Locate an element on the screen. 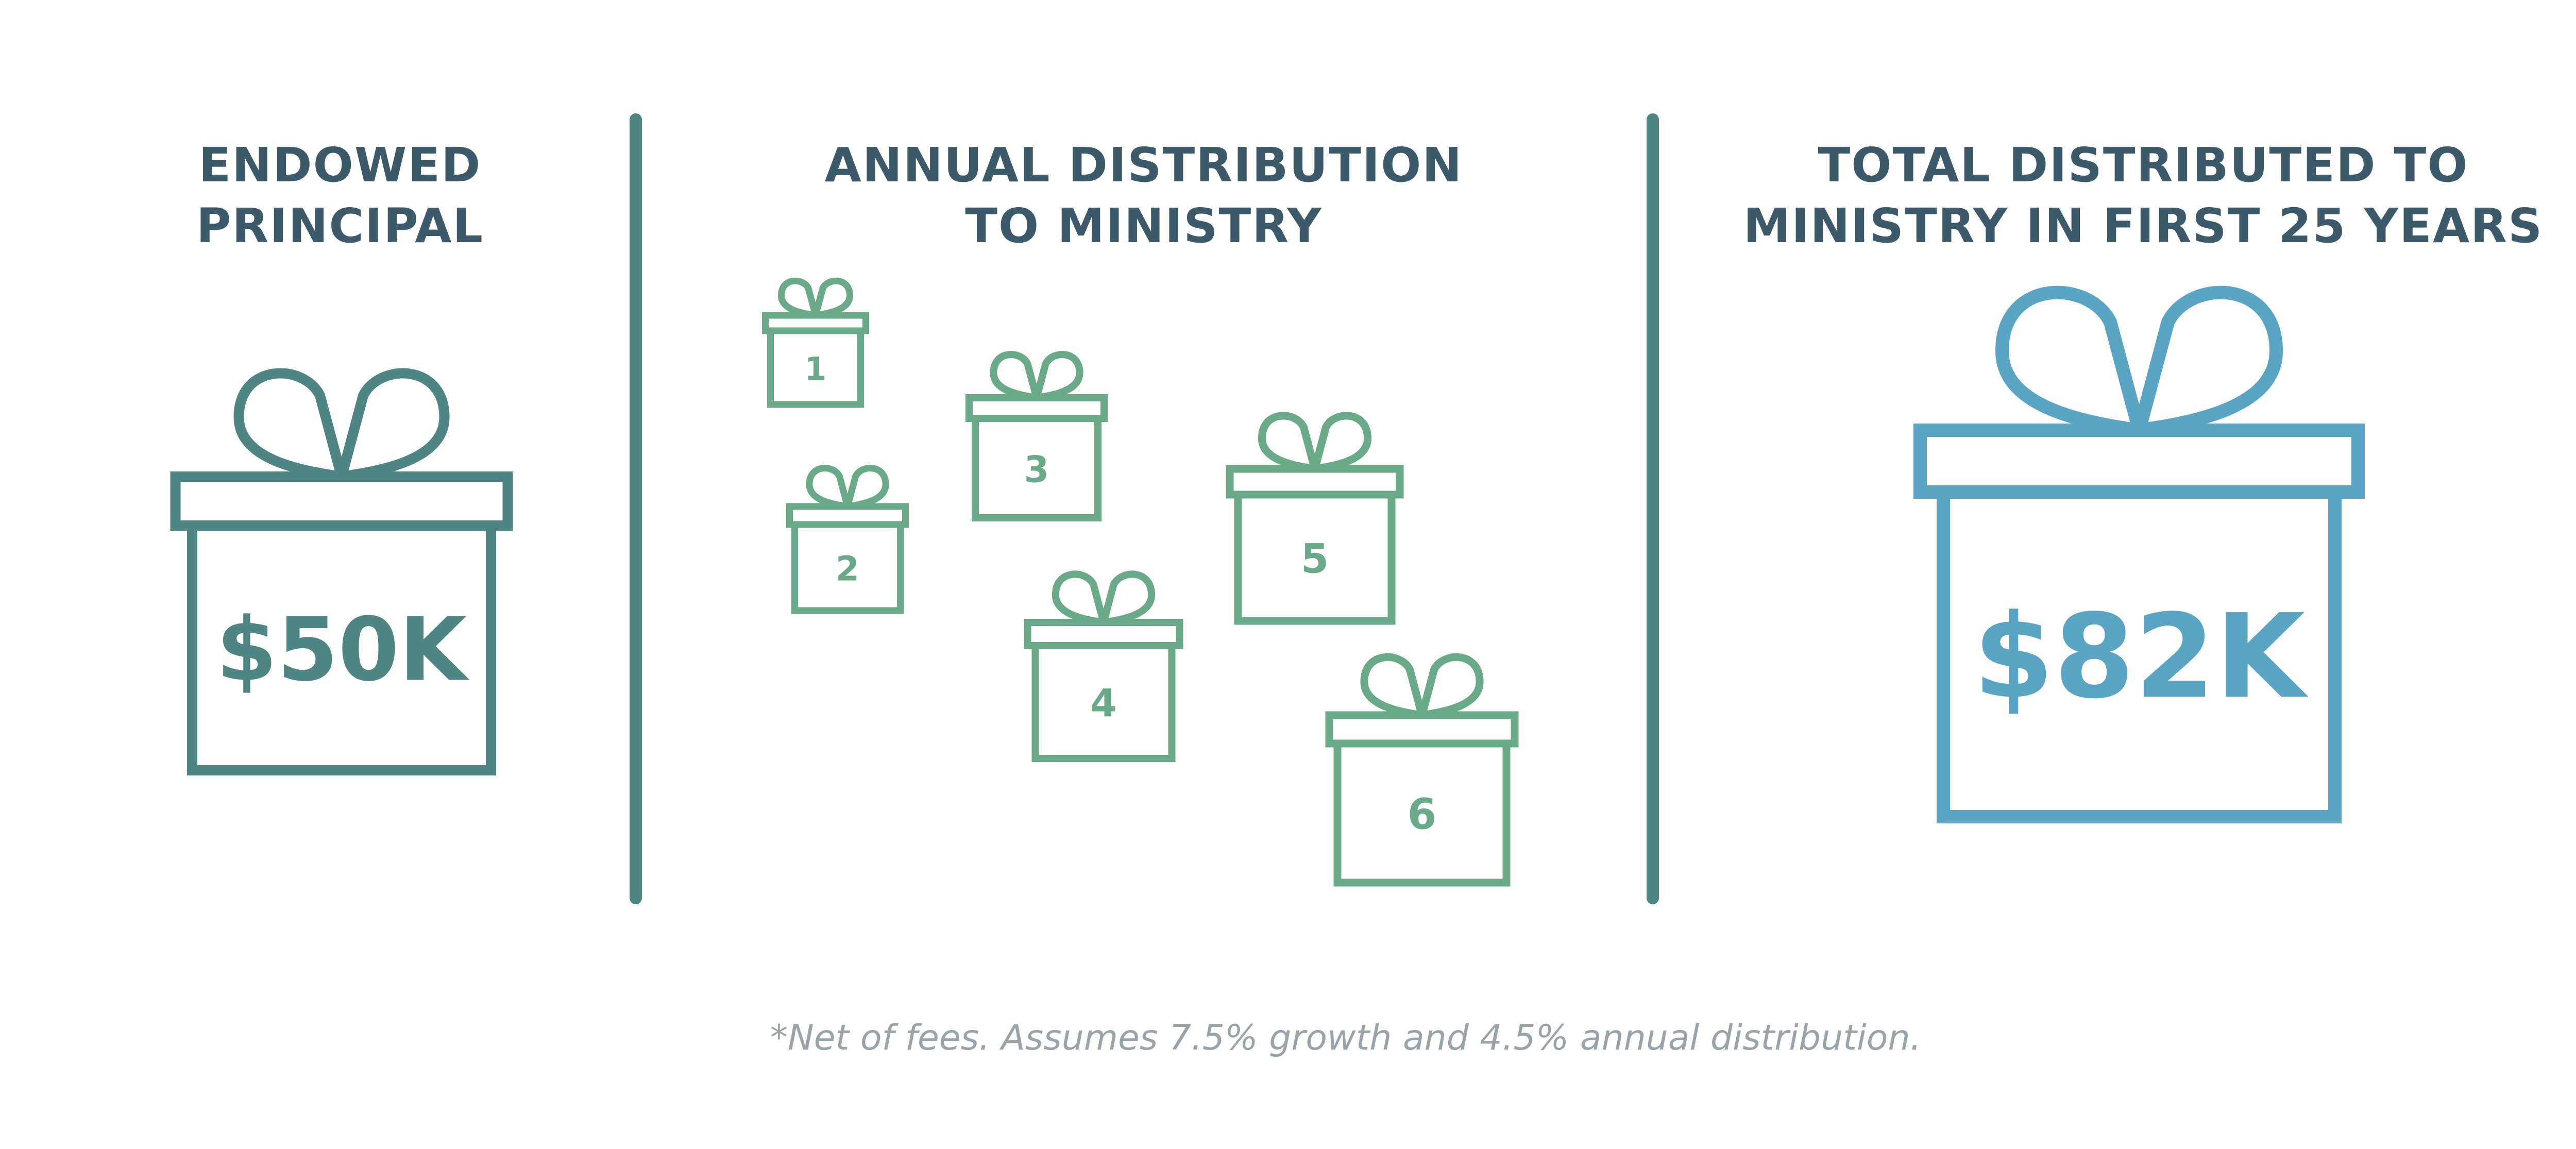 The image size is (2576, 1149). annual-gift-6-icon: 6 is located at coordinates (1422, 770).